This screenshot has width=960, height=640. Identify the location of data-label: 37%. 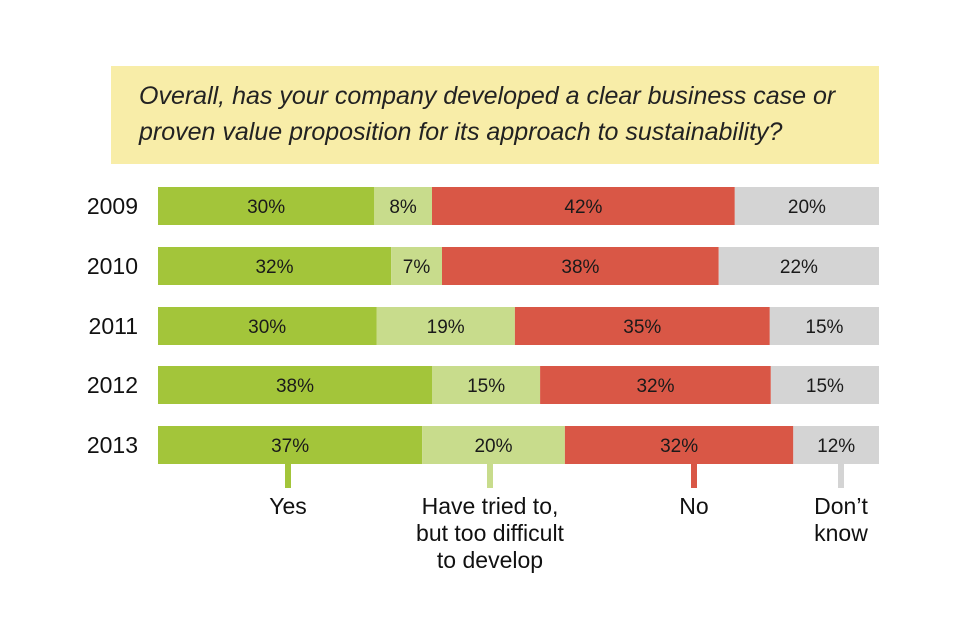
(290, 446).